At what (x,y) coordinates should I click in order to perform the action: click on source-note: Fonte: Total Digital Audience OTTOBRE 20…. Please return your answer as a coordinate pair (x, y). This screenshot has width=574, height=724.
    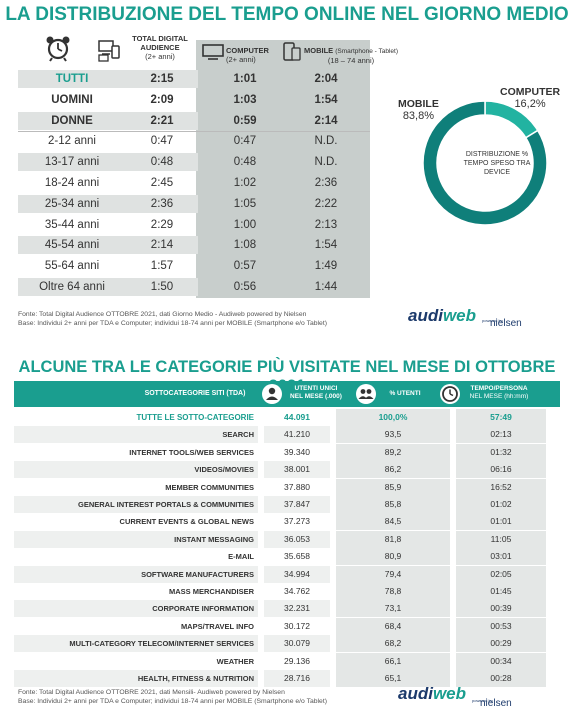
    Looking at the image, I should click on (162, 314).